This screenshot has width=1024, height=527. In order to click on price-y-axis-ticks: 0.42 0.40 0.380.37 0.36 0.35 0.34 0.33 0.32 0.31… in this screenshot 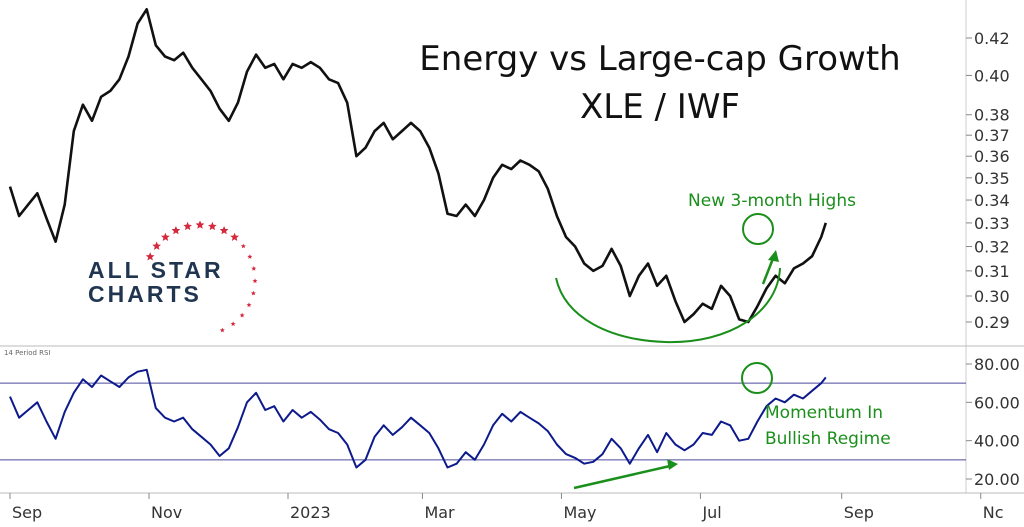, I will do `click(988, 180)`.